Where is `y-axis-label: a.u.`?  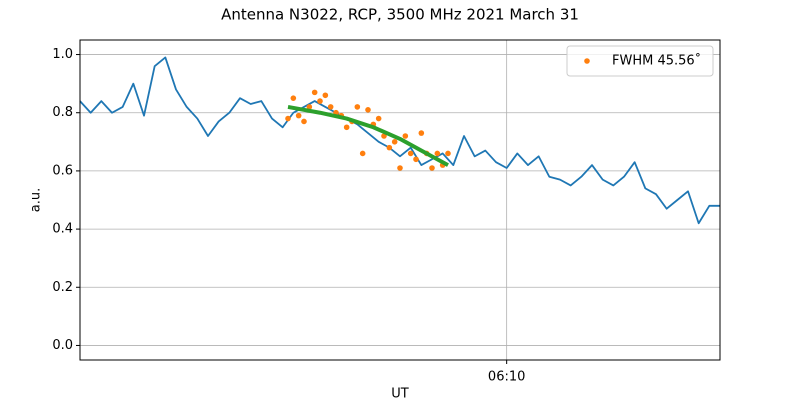
y-axis-label: a.u. is located at coordinates (36, 200).